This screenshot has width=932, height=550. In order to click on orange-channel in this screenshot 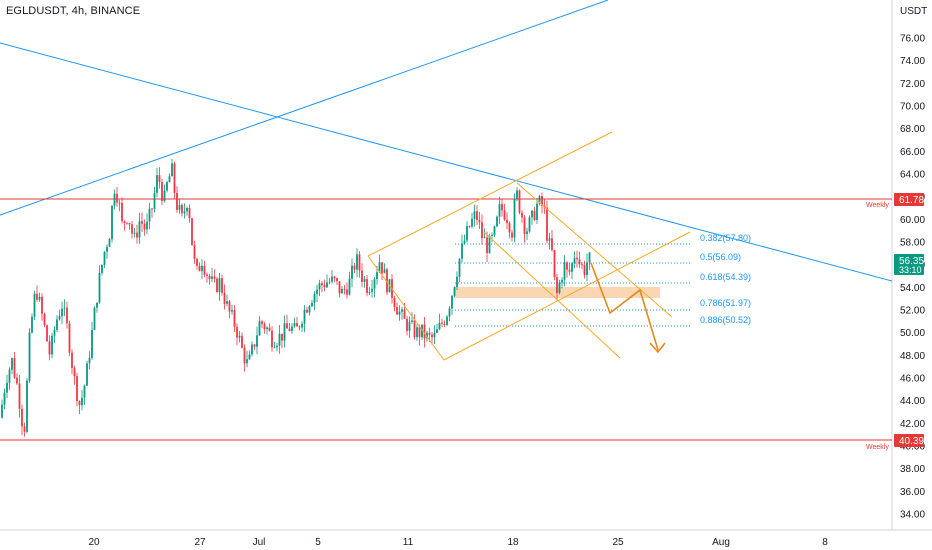, I will do `click(529, 246)`.